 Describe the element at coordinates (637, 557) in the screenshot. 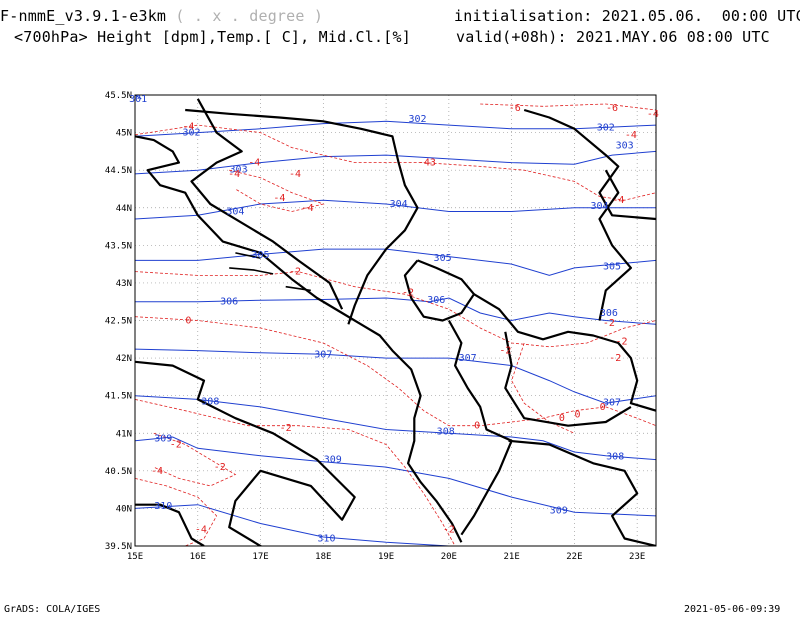

I see `lon-tick-label: 23E` at that location.